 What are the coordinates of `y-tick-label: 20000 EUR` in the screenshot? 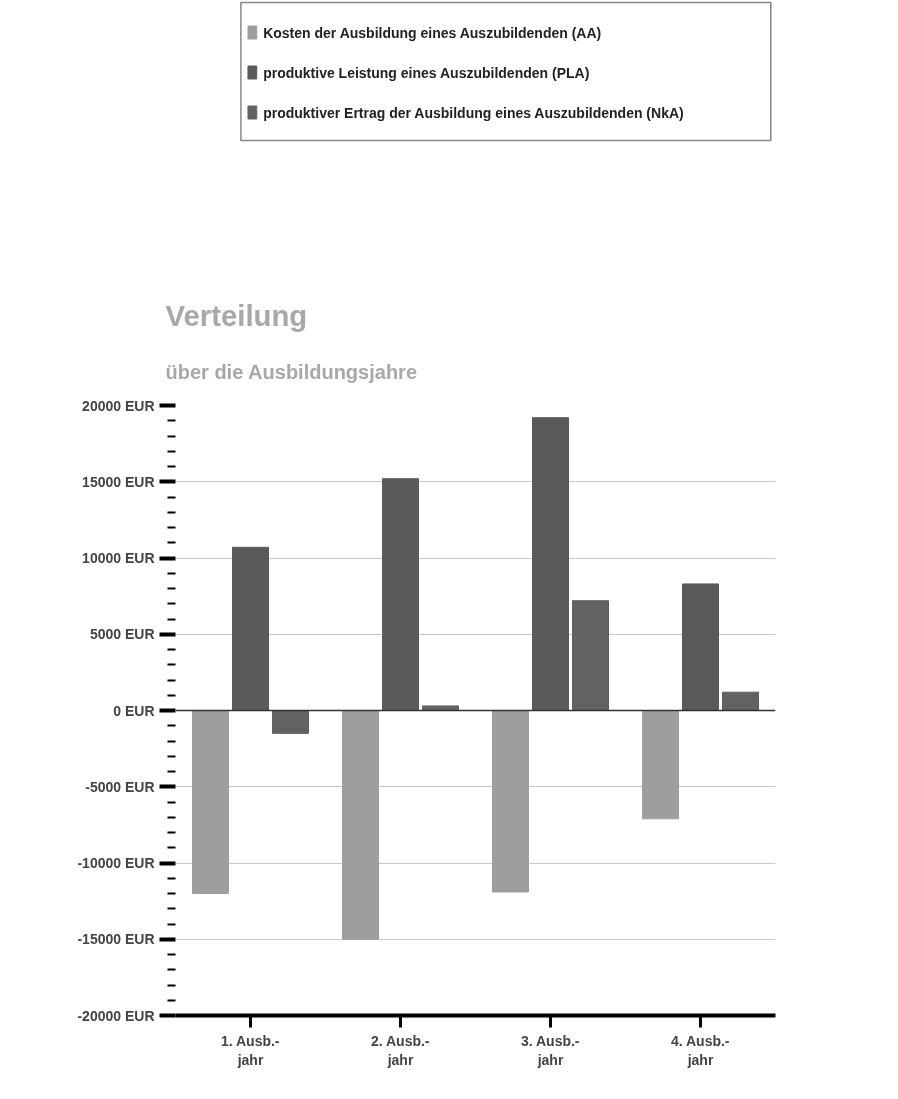 It's located at (118, 405).